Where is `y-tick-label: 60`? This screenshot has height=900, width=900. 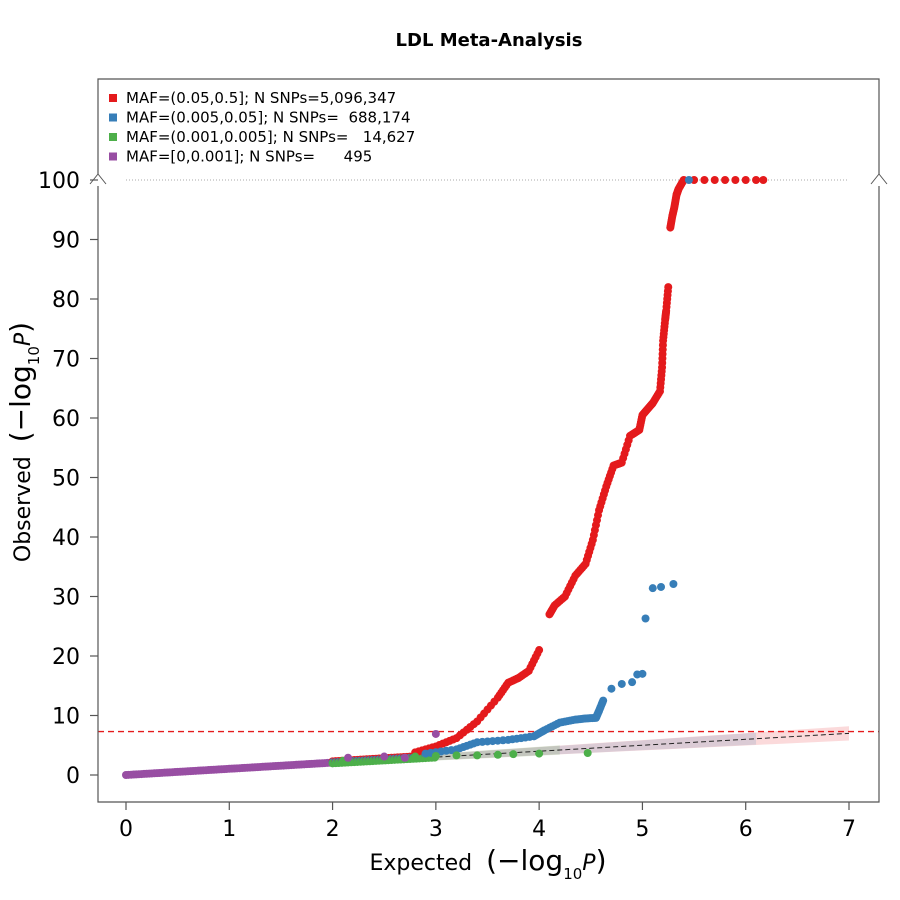
y-tick-label: 60 is located at coordinates (66, 419).